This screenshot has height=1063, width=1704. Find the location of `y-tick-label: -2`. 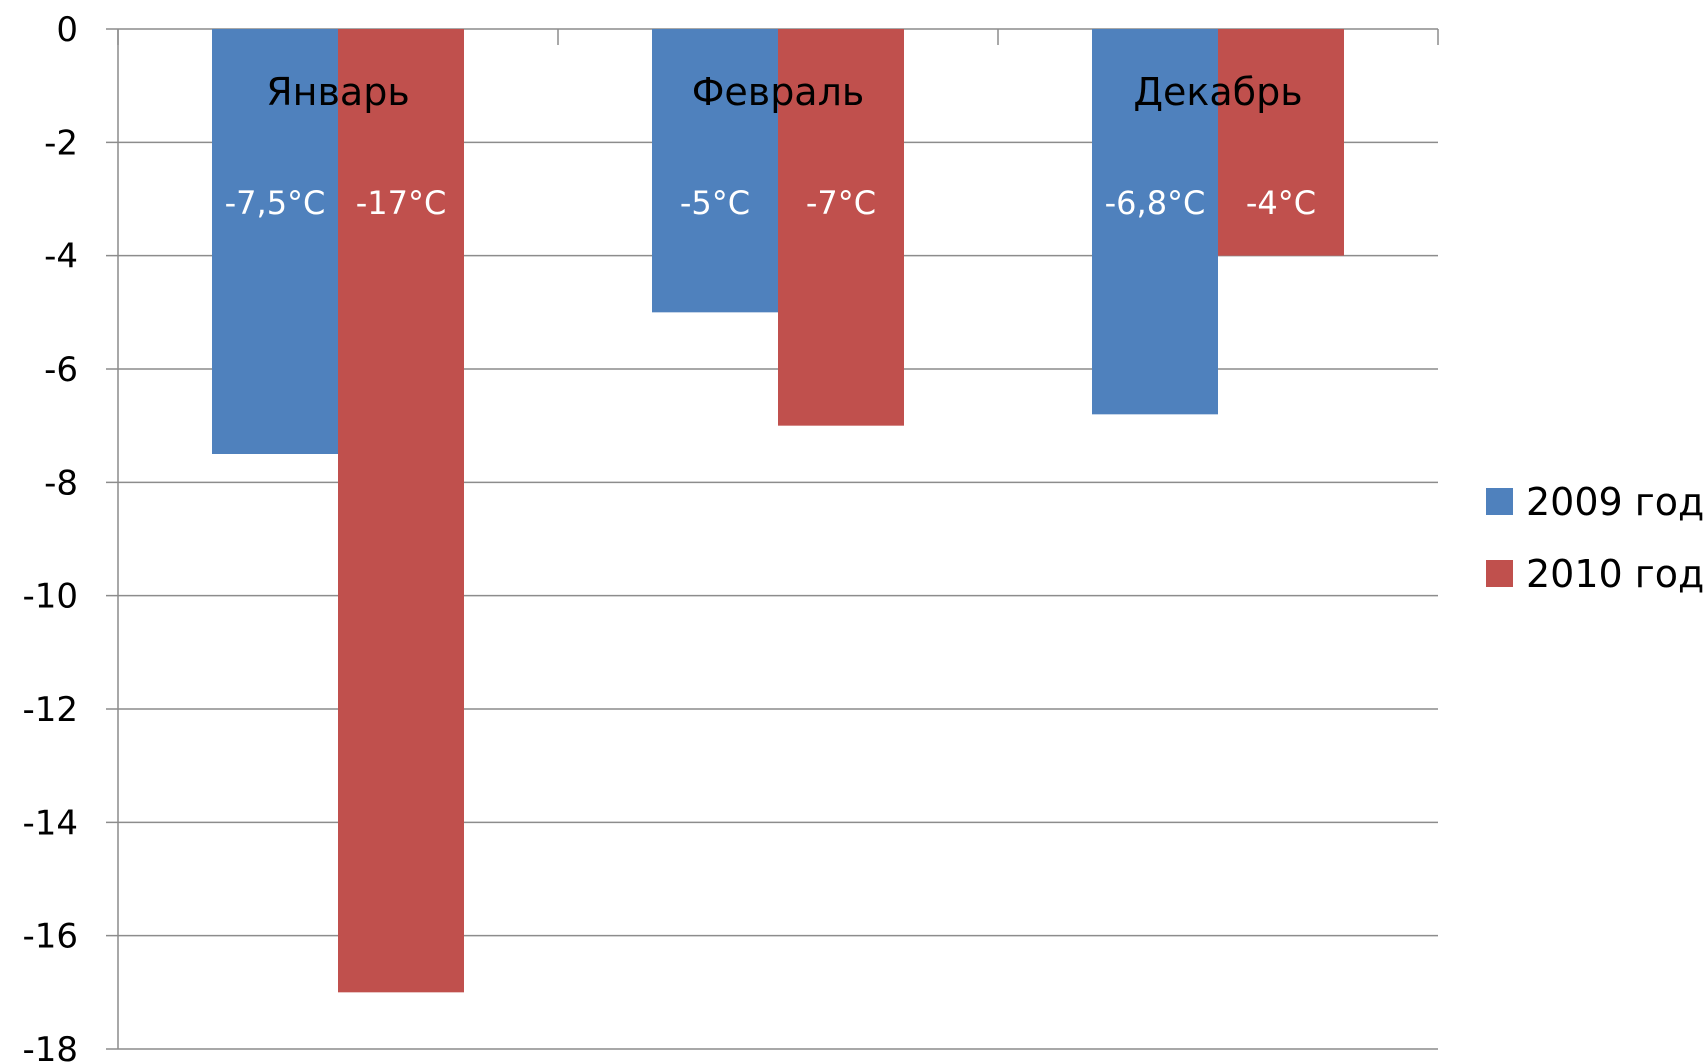

y-tick-label: -2 is located at coordinates (61, 143).